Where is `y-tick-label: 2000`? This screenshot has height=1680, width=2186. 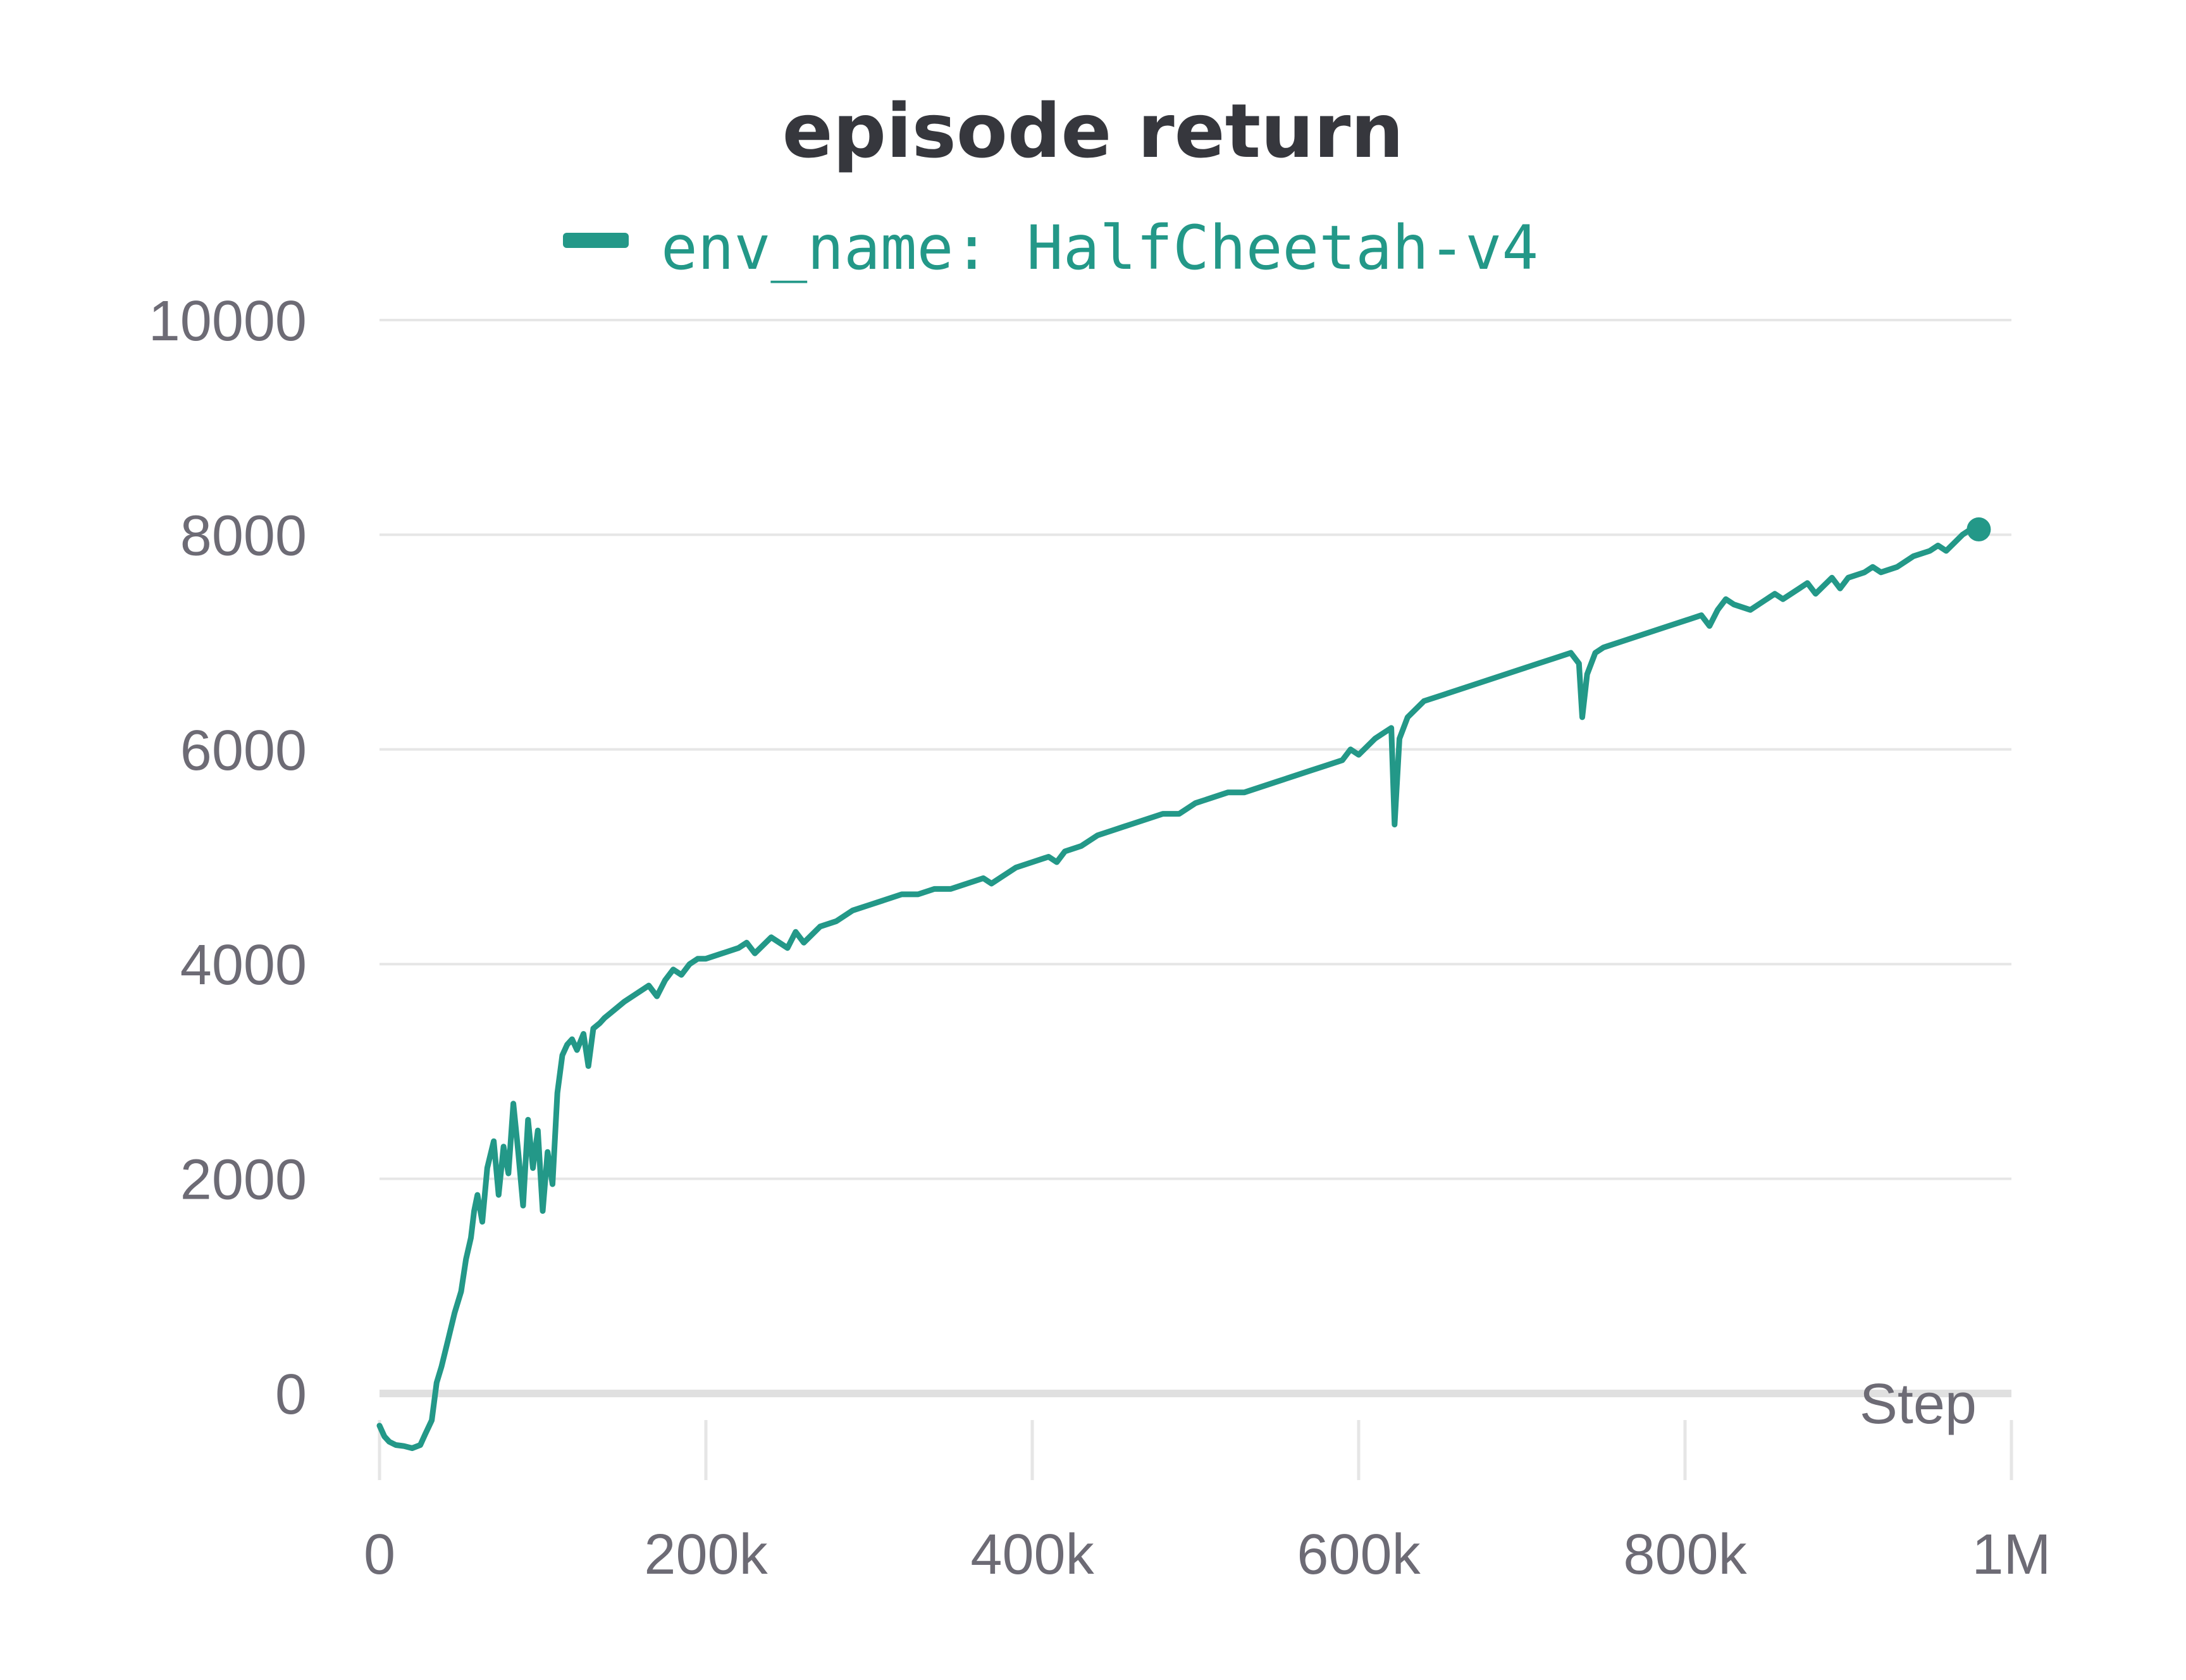
y-tick-label: 2000 is located at coordinates (244, 1180).